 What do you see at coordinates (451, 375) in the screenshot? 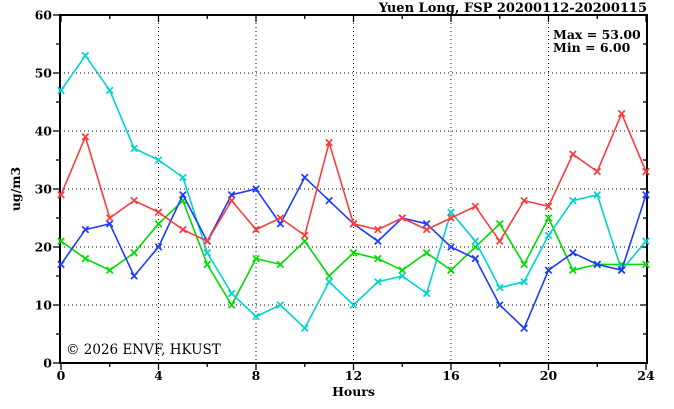
I see `x-tick-label: 16` at bounding box center [451, 375].